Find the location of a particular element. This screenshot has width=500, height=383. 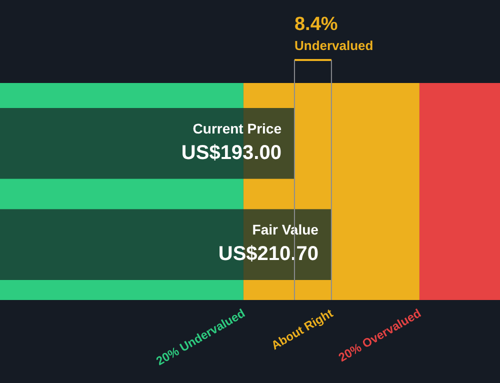

text: Undervalued is located at coordinates (334, 45).